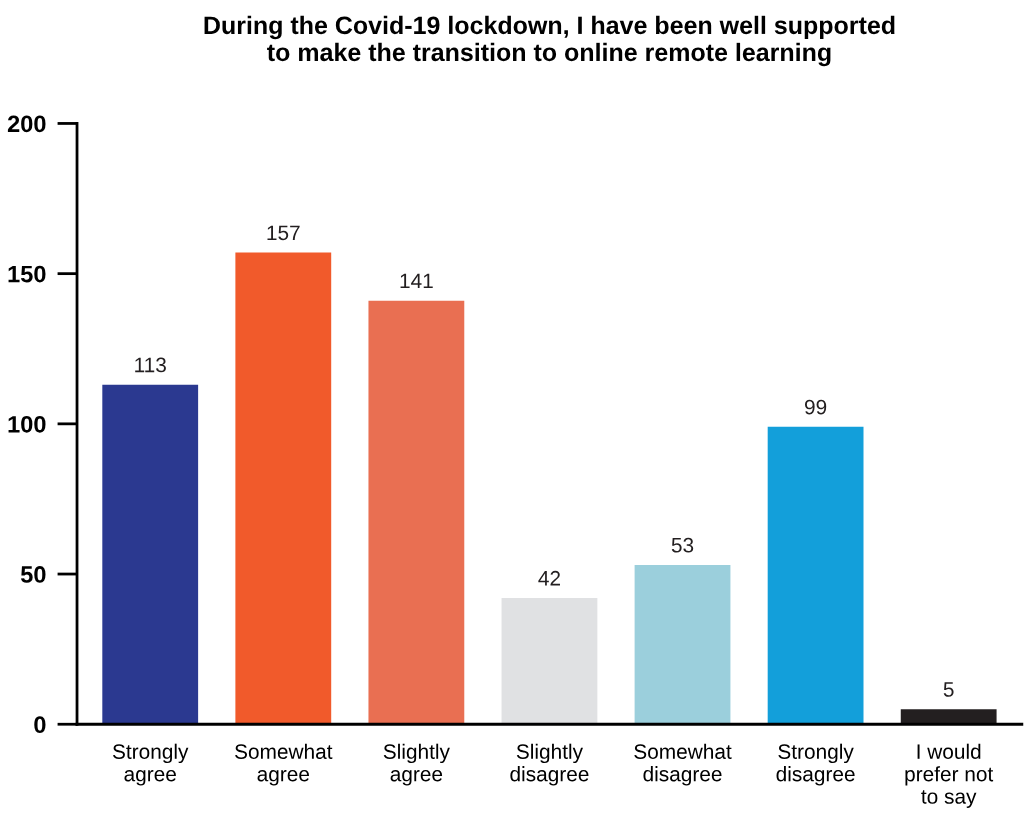  I want to click on x-tick-label: I would prefer not to say, so click(949, 775).